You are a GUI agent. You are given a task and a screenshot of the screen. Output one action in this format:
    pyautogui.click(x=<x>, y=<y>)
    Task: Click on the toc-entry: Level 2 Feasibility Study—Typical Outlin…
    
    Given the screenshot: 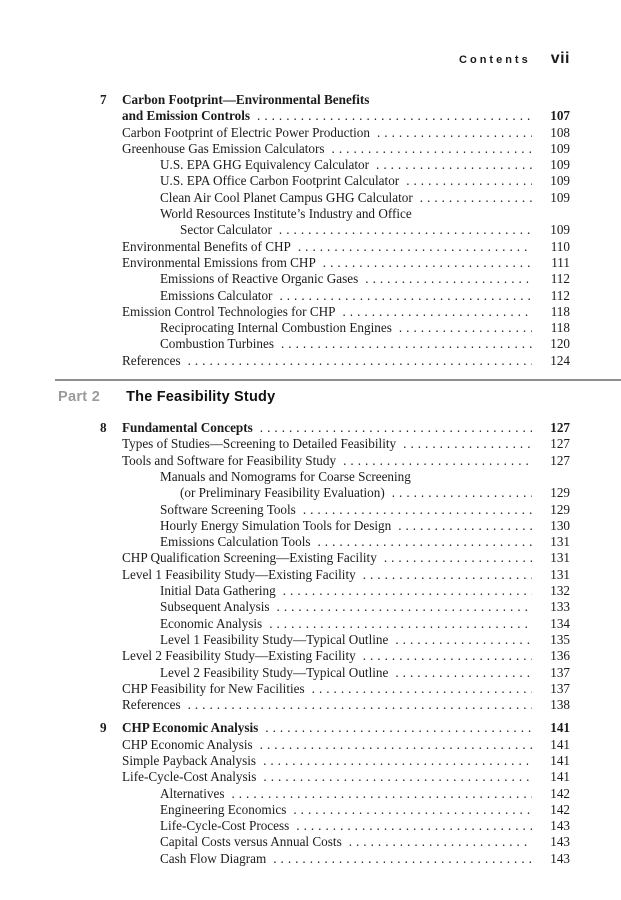 What is the action you would take?
    pyautogui.click(x=335, y=673)
    